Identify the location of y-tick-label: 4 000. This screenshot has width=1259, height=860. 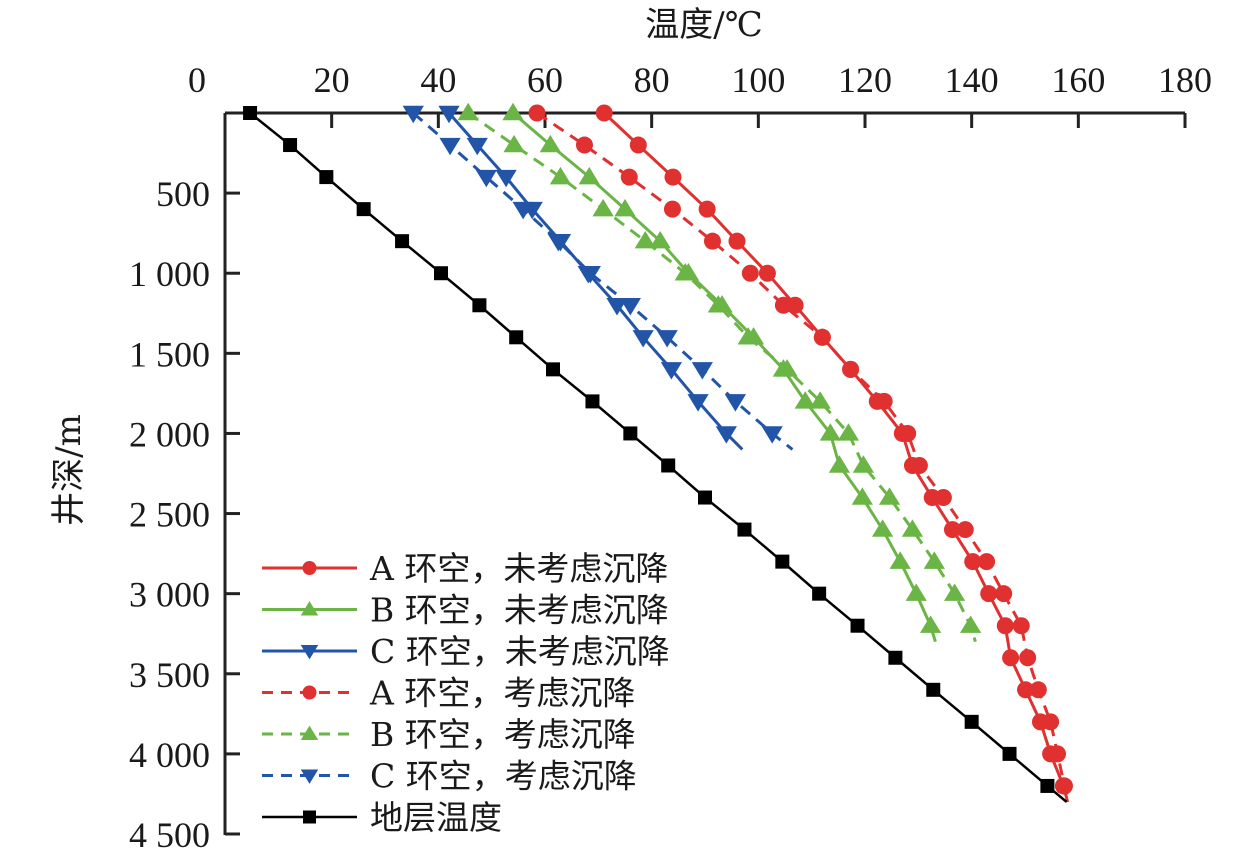
(169, 755).